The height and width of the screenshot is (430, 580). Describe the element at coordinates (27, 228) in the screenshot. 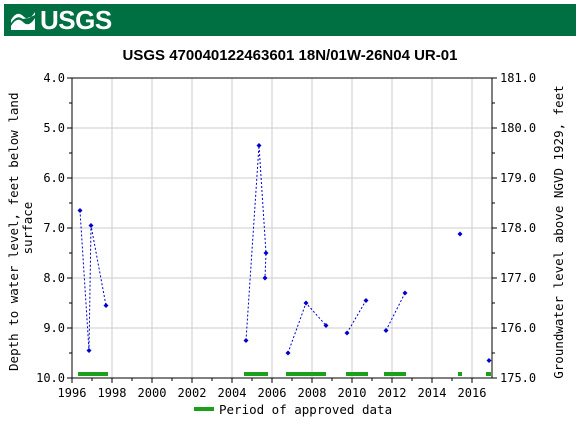

I see `y-axis-left-label-line-2: surface` at that location.